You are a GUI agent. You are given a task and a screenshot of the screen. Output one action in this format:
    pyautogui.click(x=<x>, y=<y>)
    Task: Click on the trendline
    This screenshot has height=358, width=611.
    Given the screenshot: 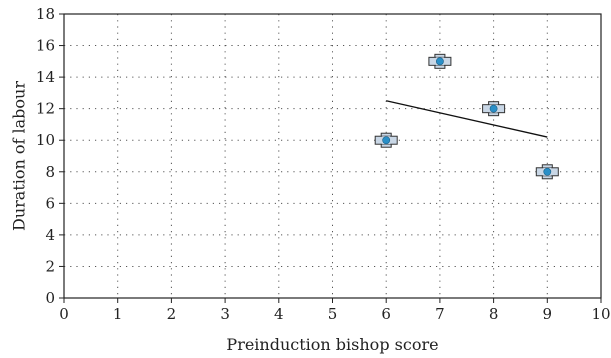 What is the action you would take?
    pyautogui.click(x=467, y=119)
    